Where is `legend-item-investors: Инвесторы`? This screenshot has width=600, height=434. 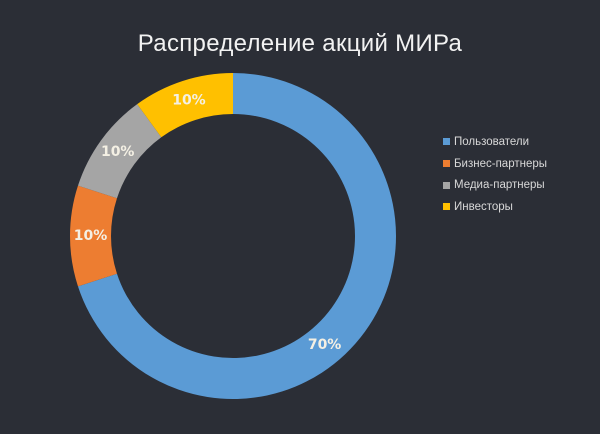
legend-item-investors: Инвесторы is located at coordinates (495, 207).